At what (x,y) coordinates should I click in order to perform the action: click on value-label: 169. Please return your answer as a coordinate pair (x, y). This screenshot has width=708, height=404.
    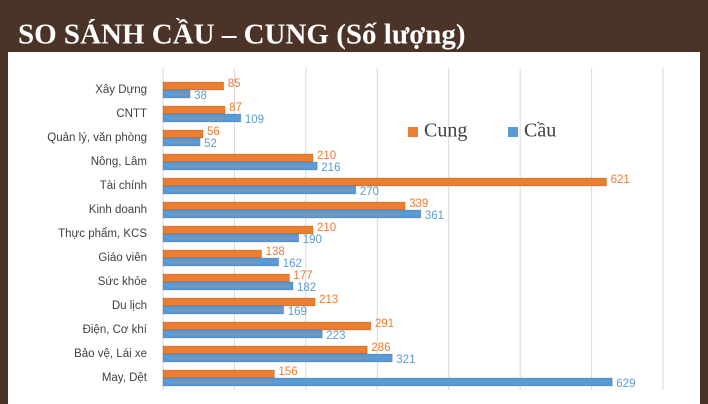
    Looking at the image, I should click on (297, 312).